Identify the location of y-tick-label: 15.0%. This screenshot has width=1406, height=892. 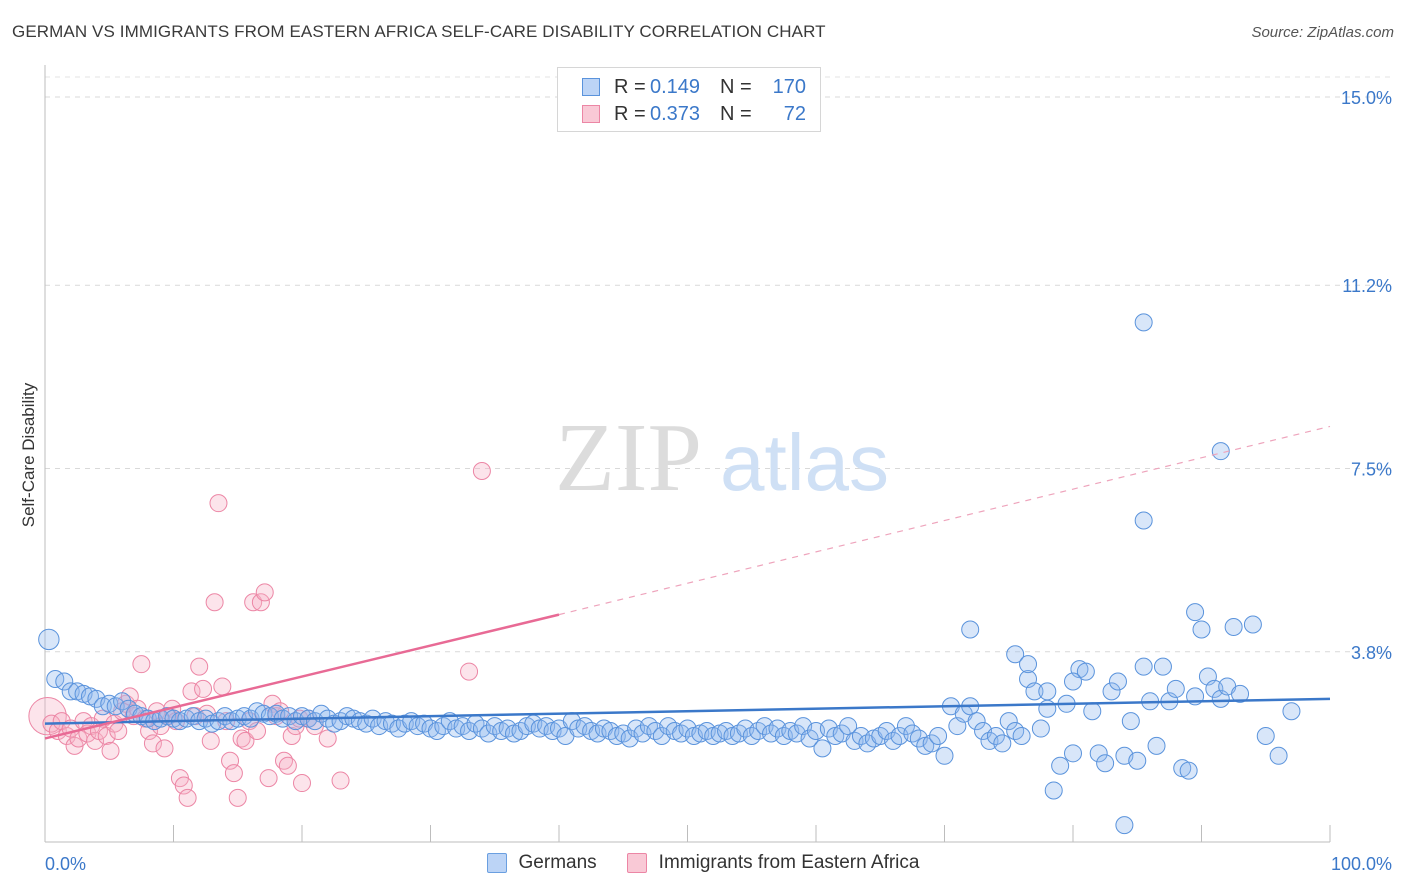
(1366, 98).